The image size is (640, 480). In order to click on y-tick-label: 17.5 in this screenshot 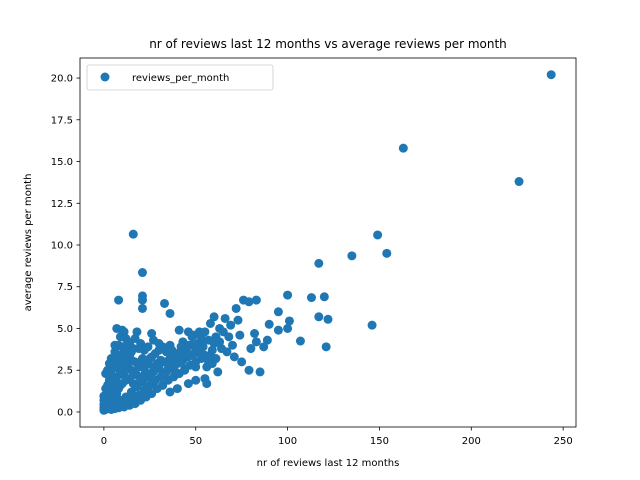, I will do `click(62, 120)`.